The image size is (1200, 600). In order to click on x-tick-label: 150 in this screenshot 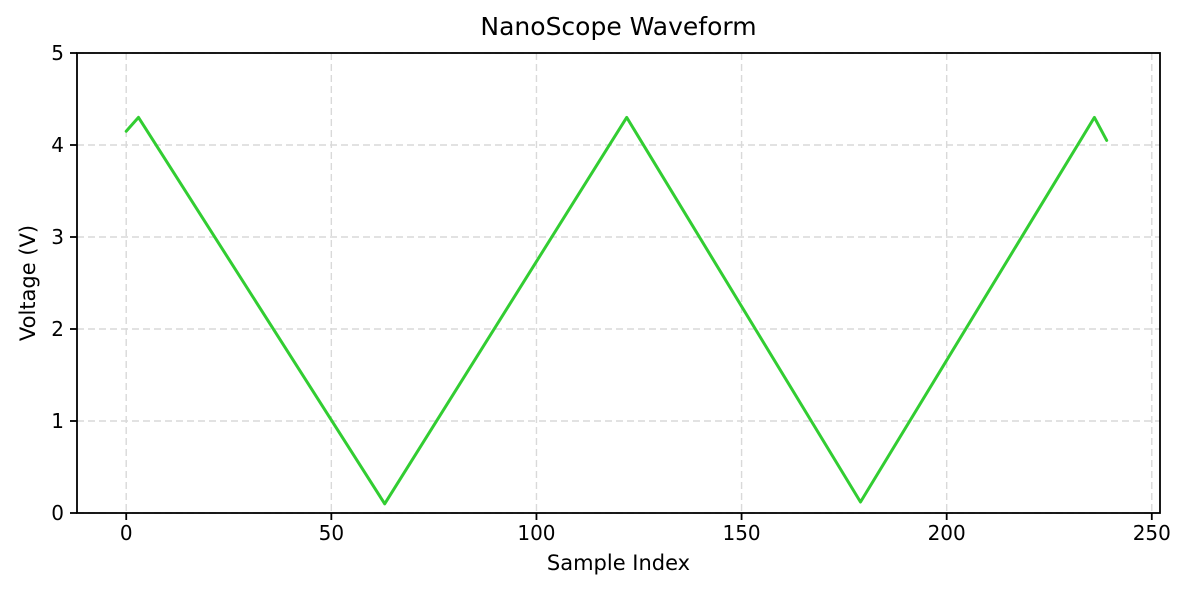, I will do `click(741, 533)`.